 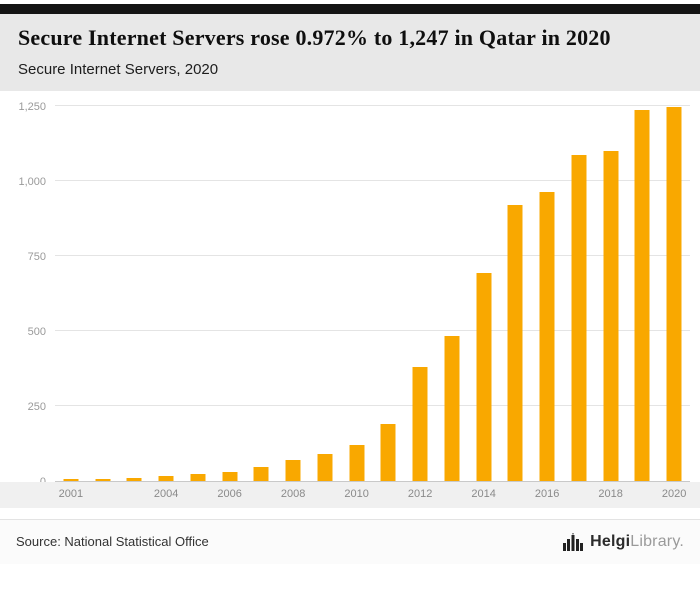 I want to click on y-axis-label: 1,250, so click(x=32, y=106).